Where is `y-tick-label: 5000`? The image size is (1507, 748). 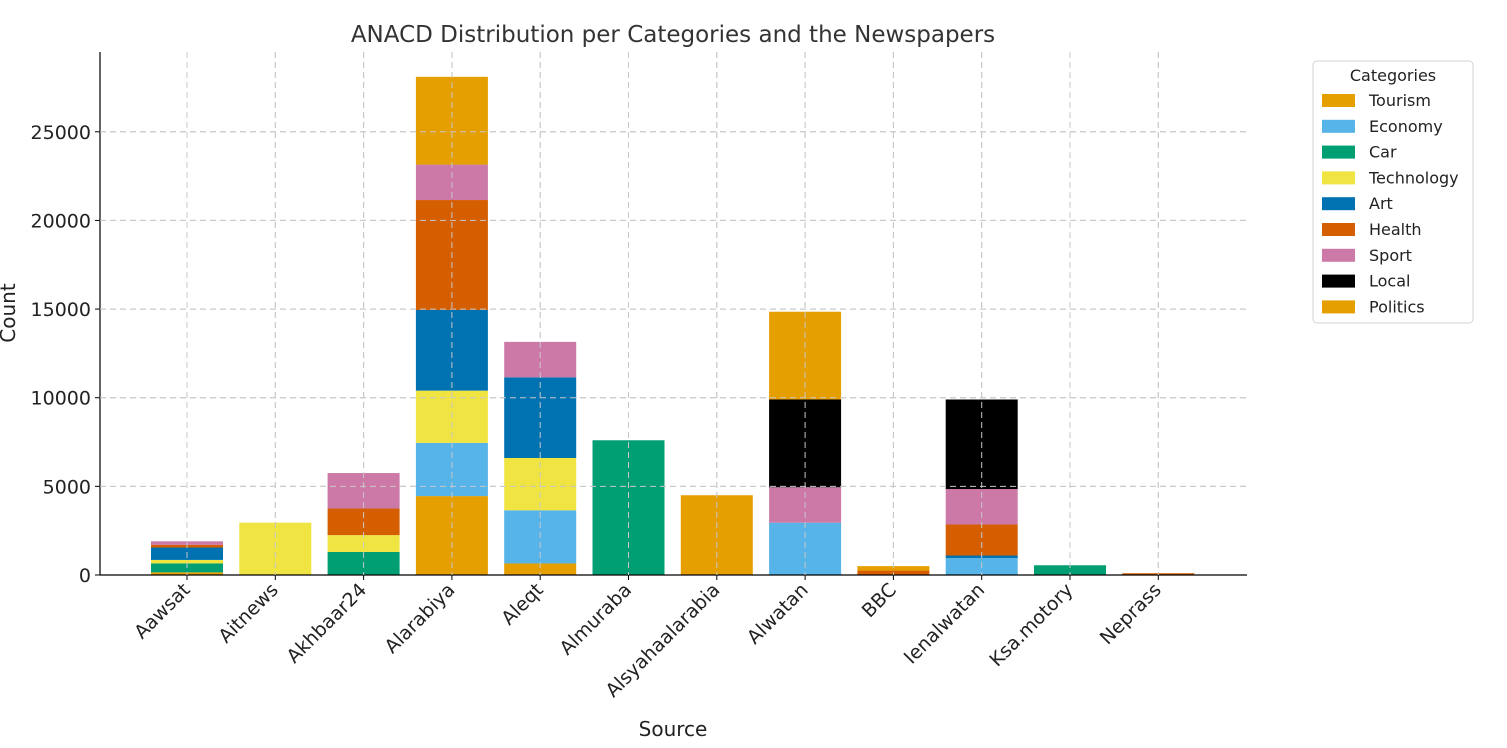
y-tick-label: 5000 is located at coordinates (67, 487).